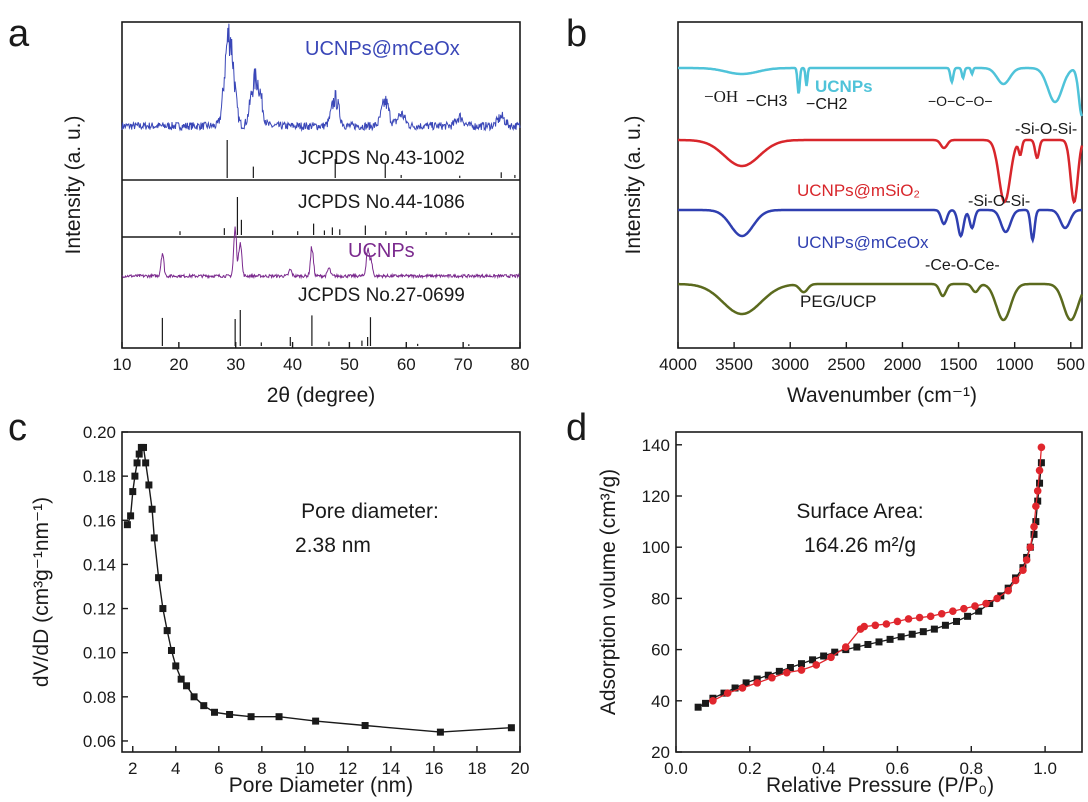  I want to click on x-tick-label: 2000, so click(903, 364).